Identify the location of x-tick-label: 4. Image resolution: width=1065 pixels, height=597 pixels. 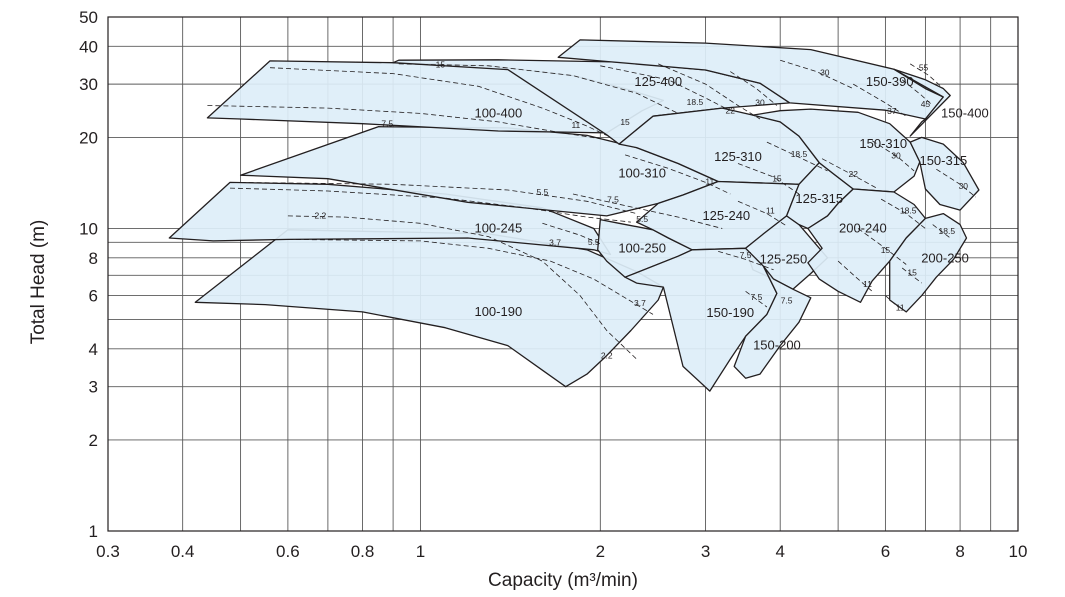
(779, 551).